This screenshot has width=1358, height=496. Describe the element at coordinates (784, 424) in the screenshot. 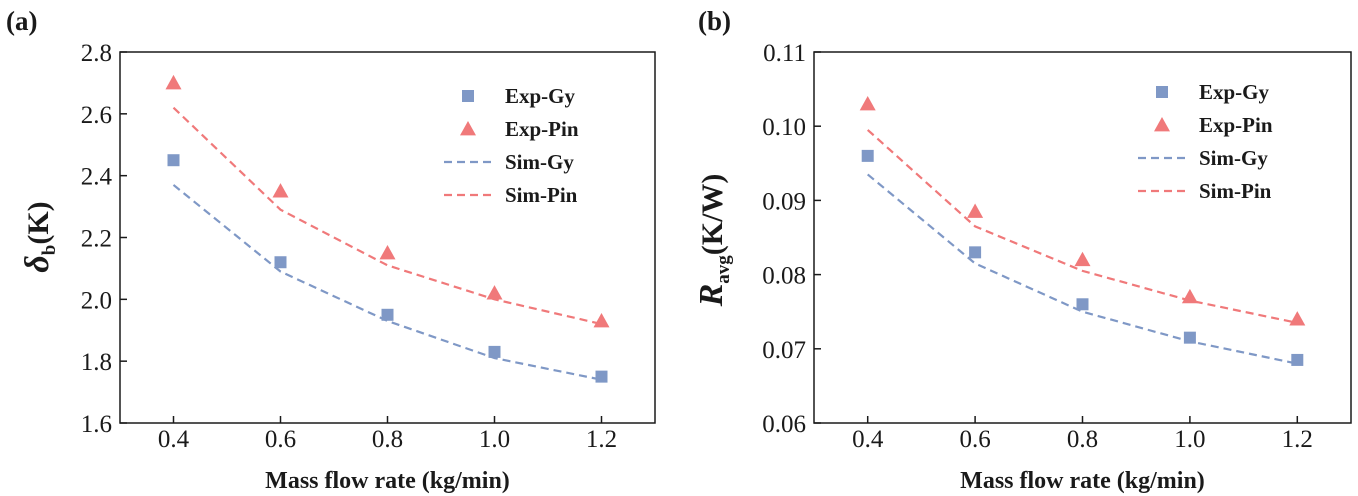

I see `y-tick-label: 0.06` at that location.